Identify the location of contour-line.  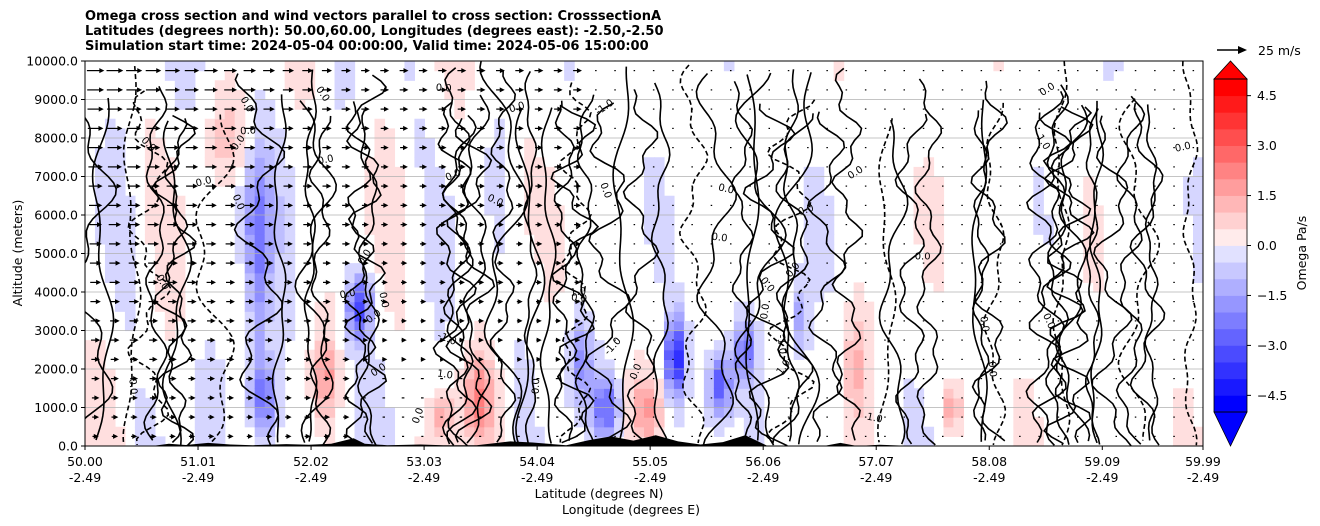
(790, 255).